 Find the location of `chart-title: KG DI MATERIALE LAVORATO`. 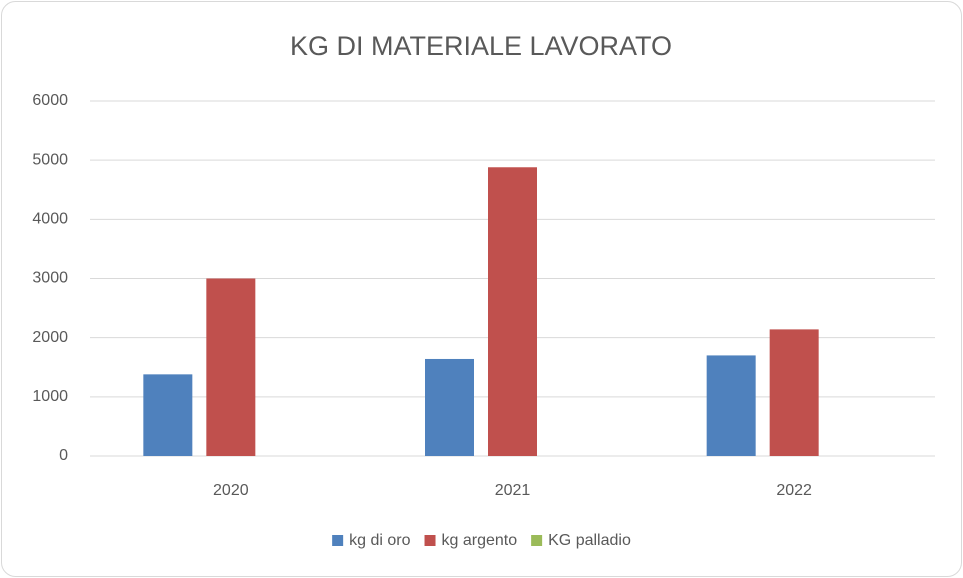

chart-title: KG DI MATERIALE LAVORATO is located at coordinates (481, 46).